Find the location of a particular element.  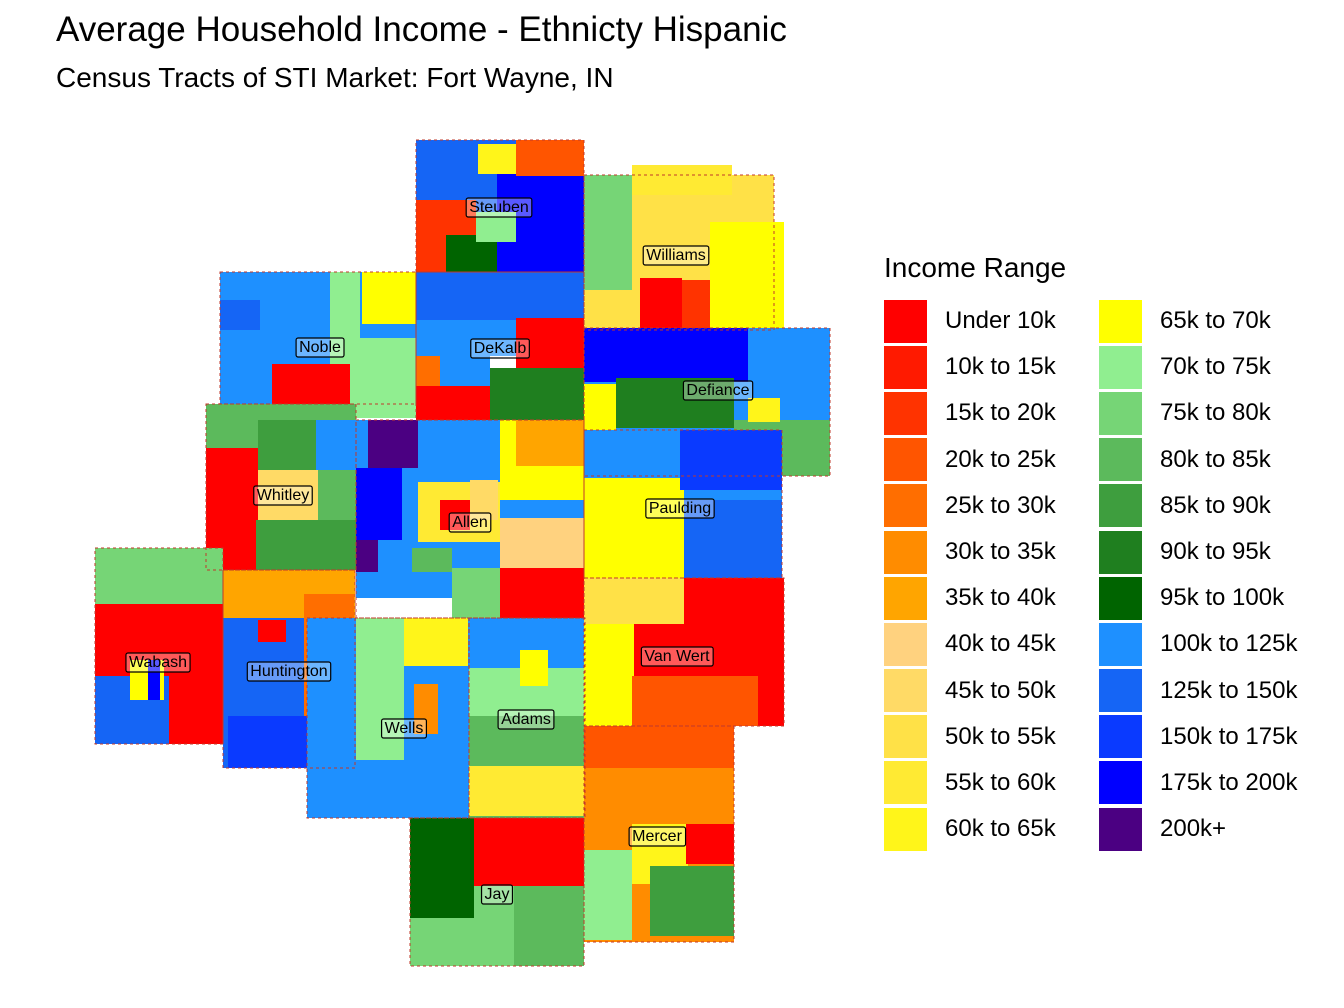

legend-item: 25k to 30k is located at coordinates (982, 506).